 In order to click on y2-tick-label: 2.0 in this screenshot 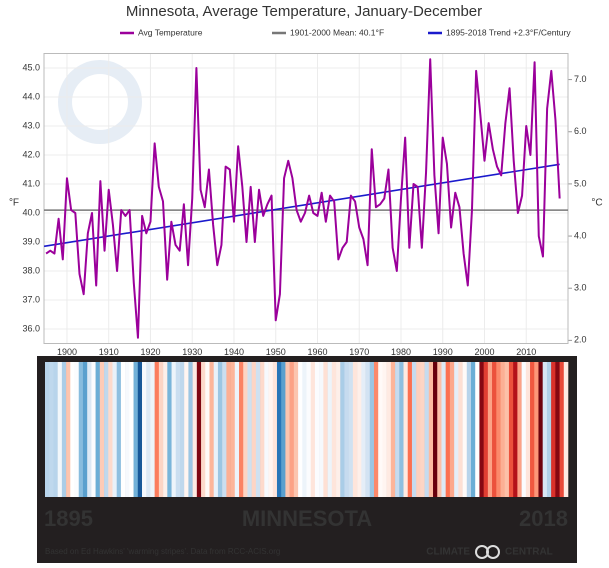, I will do `click(580, 340)`.